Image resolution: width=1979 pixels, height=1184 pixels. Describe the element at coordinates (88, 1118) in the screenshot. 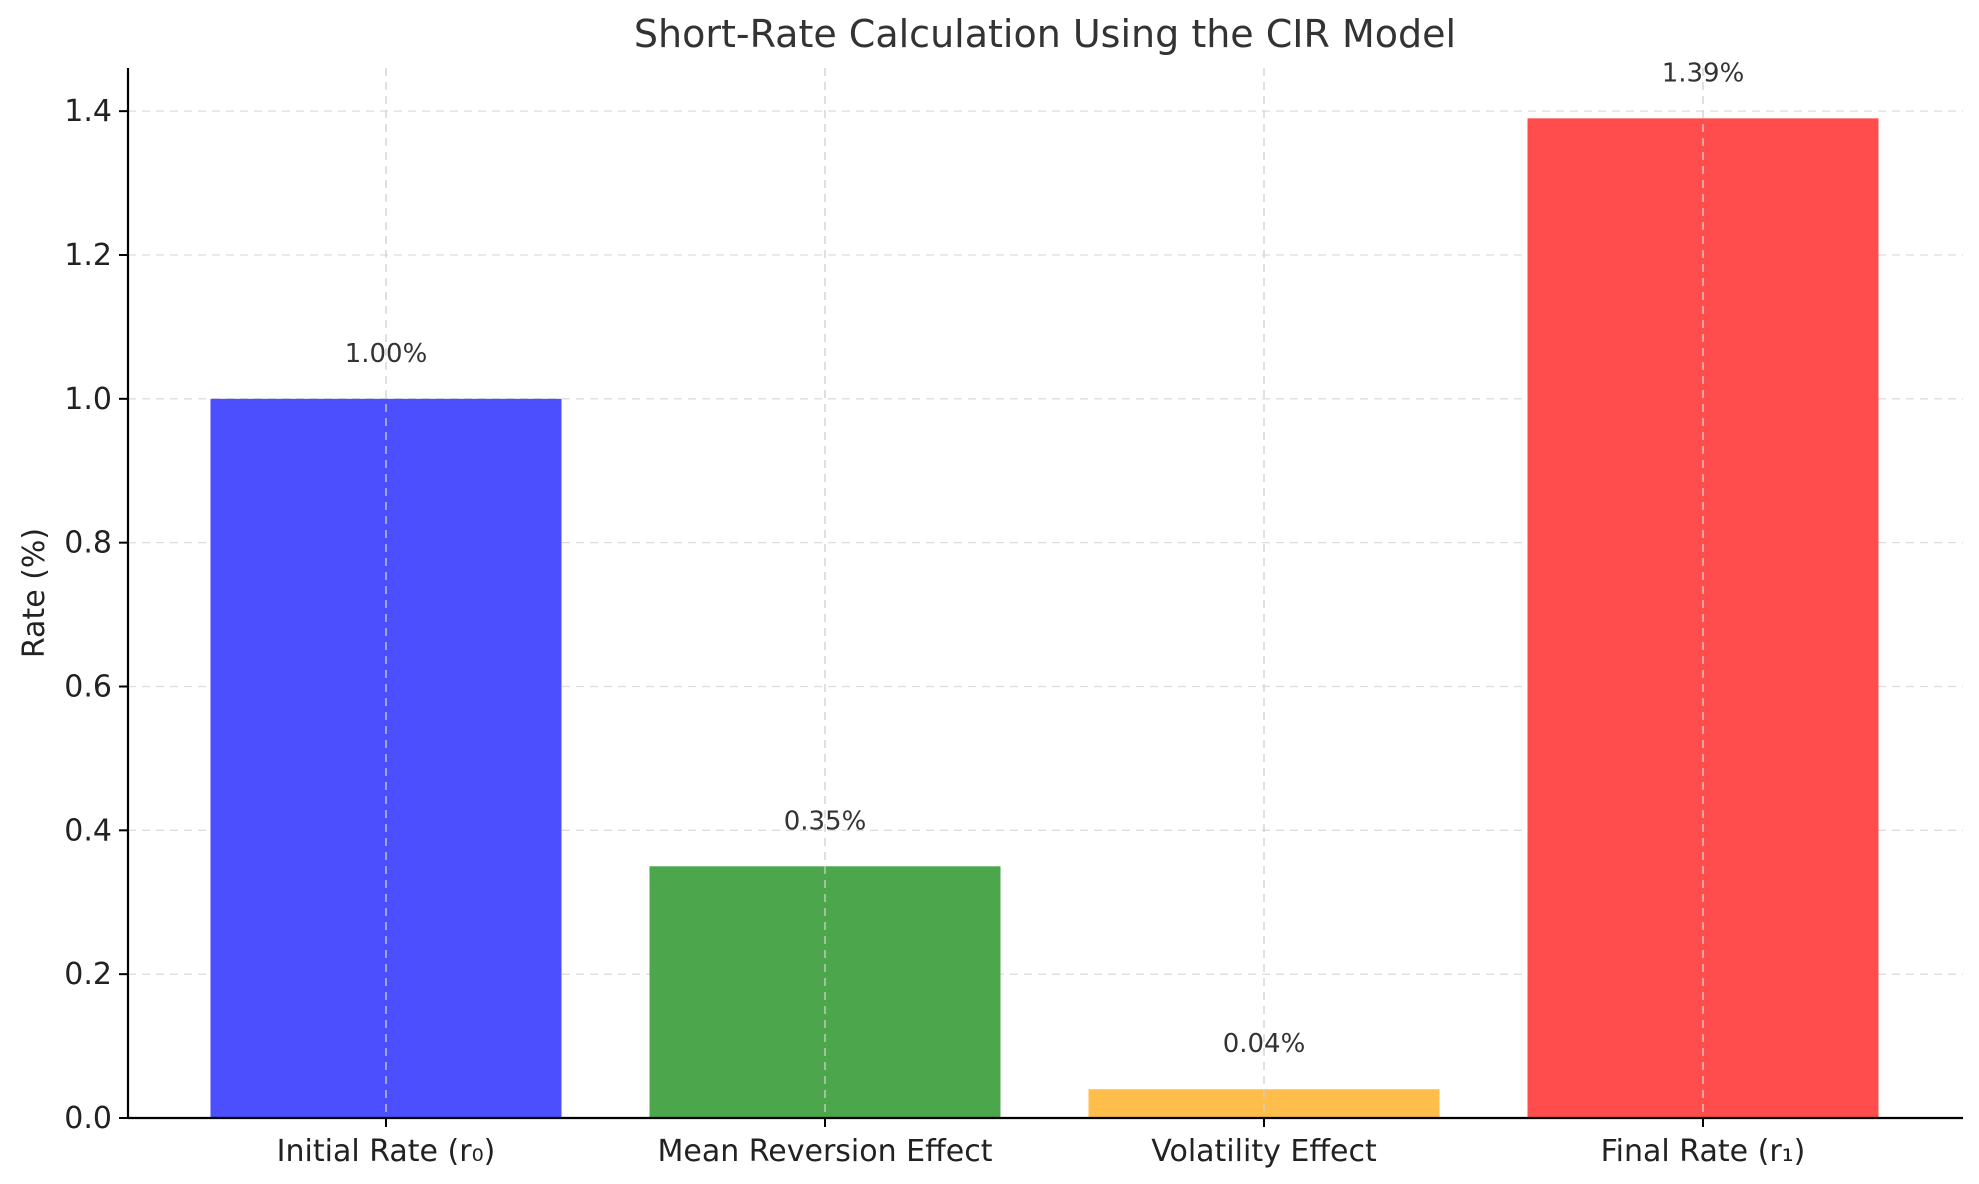

I see `y-tick-label: 0.0` at that location.